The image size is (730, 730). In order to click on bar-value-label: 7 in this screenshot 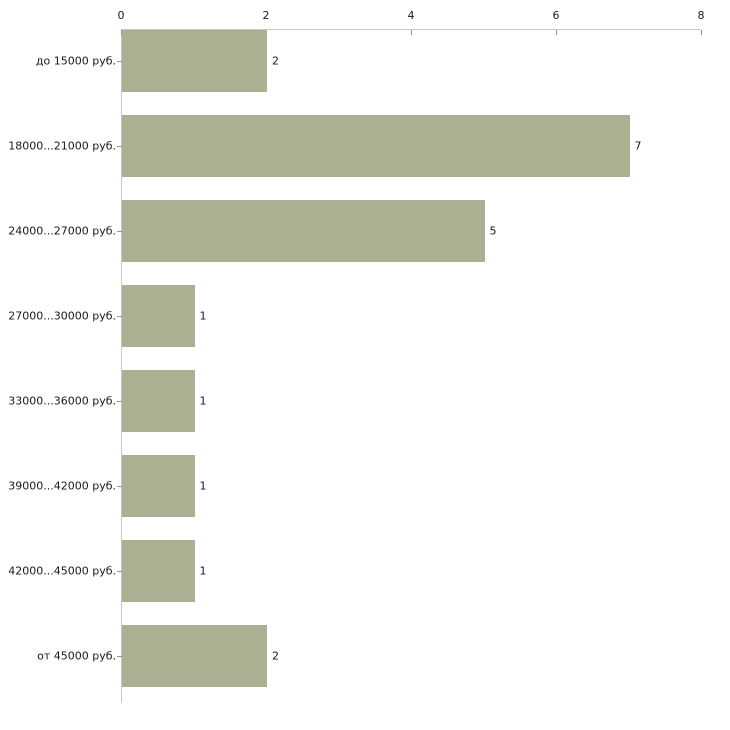, I will do `click(638, 146)`.